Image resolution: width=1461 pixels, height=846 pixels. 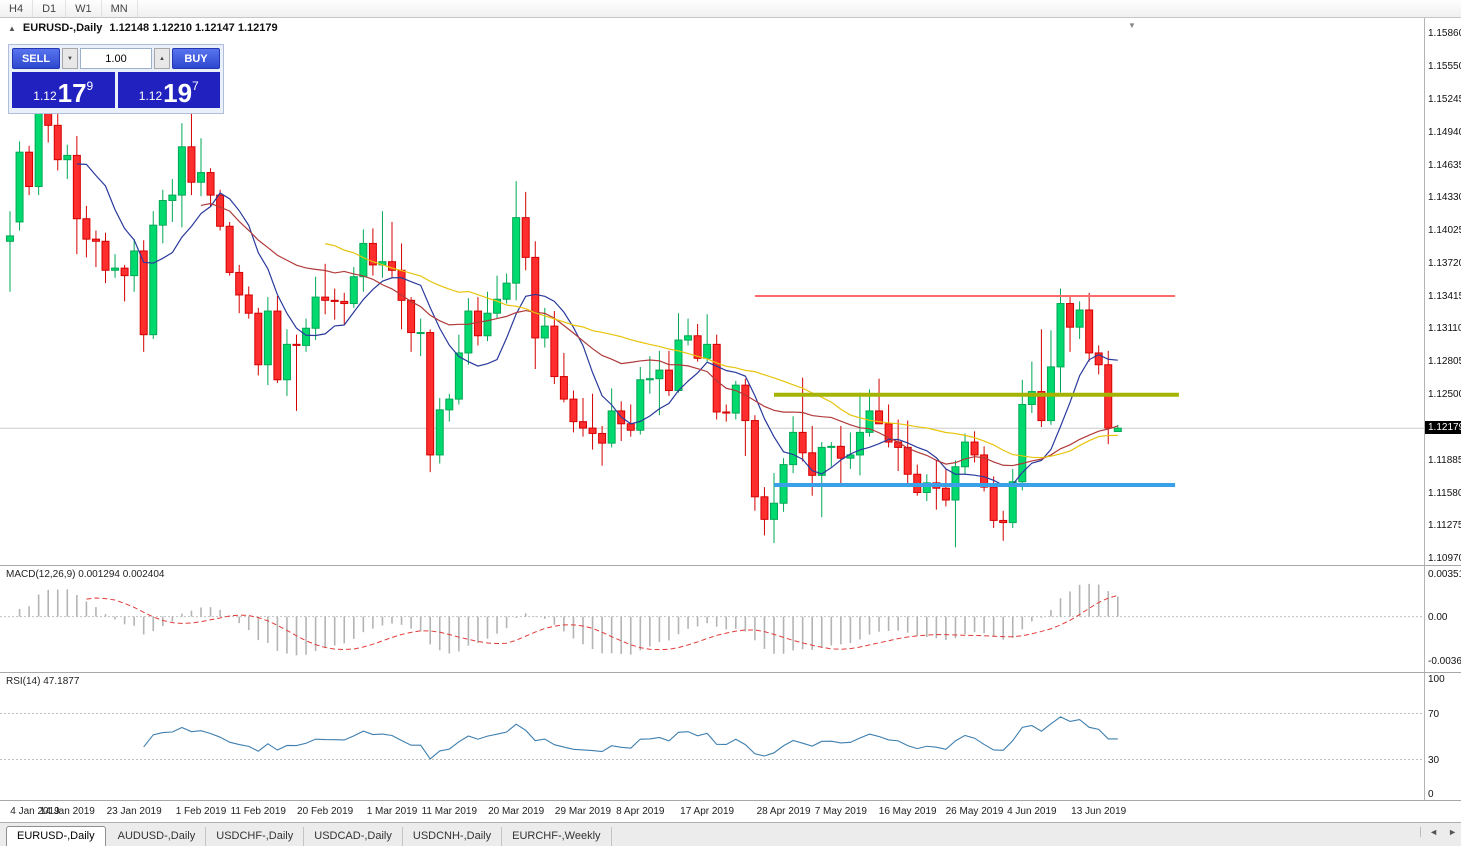 What do you see at coordinates (730, 9) in the screenshot?
I see `timeframe-toolbar: H4 D1 W1 MN` at bounding box center [730, 9].